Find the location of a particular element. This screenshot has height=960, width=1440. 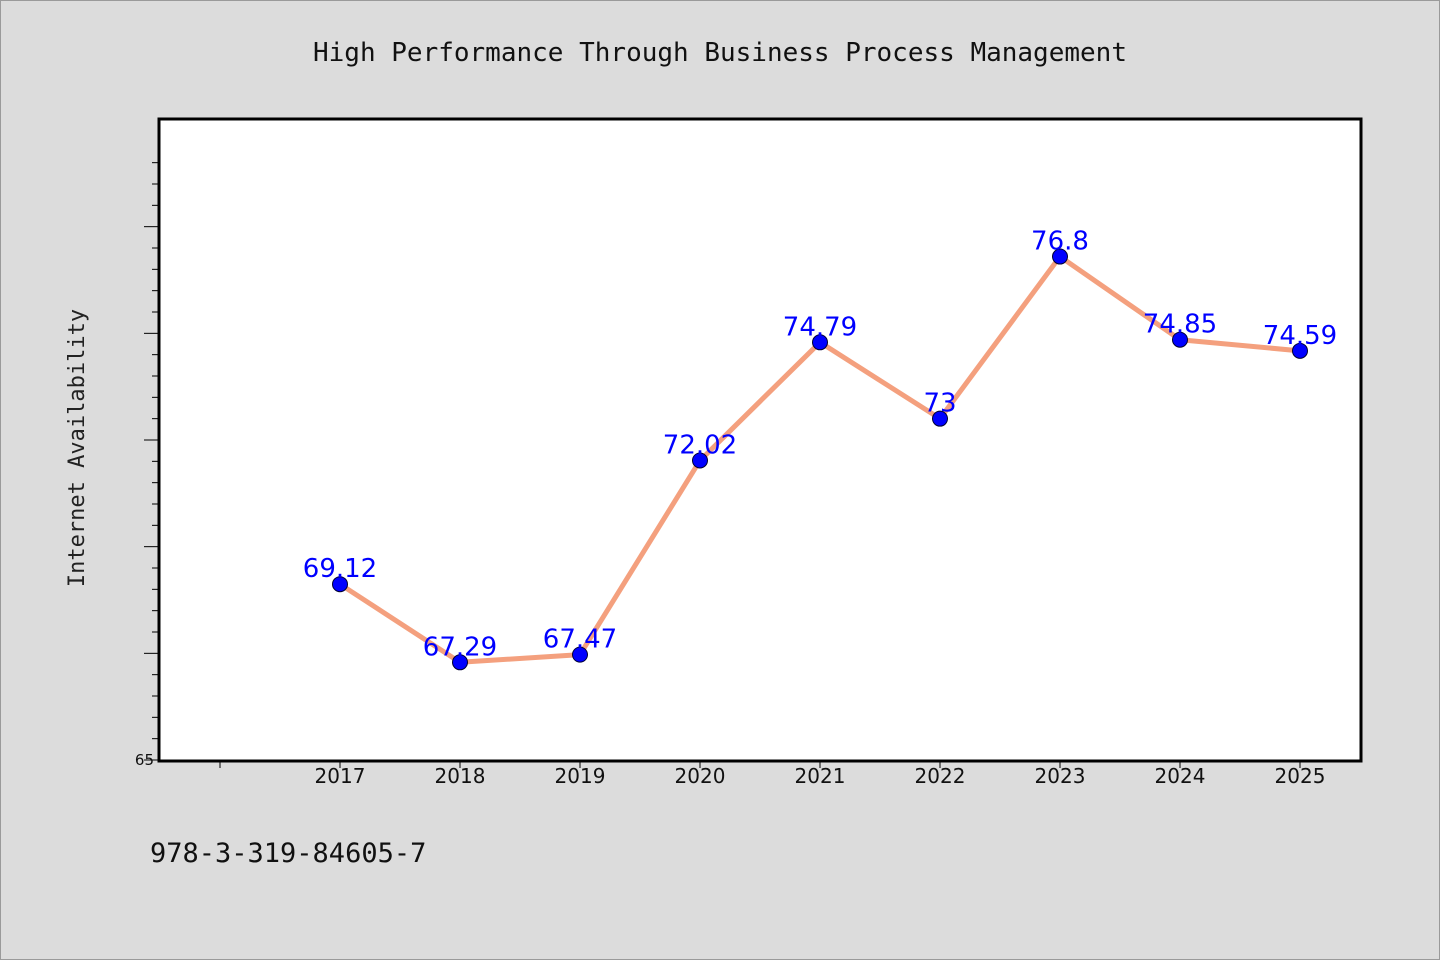

x-tick-label: 2023 is located at coordinates (1060, 776).